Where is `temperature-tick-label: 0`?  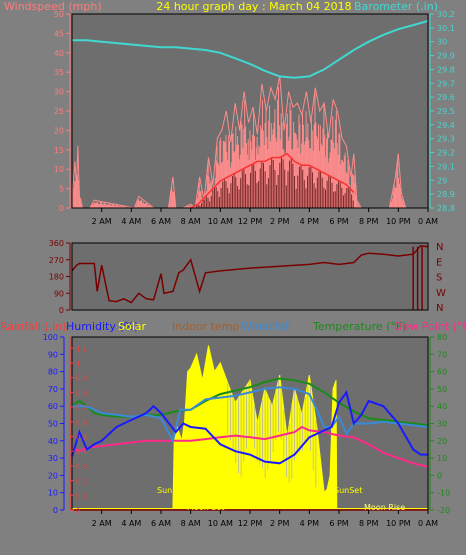 temperature-tick-label: 0 is located at coordinates (439, 475).